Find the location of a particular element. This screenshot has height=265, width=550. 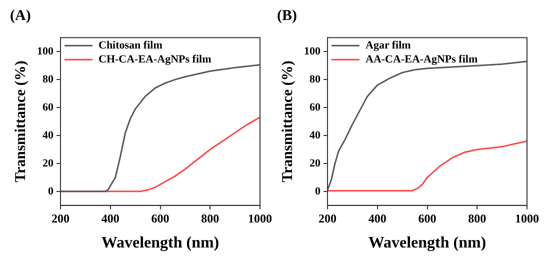

legend-label: Chitosan film is located at coordinates (130, 45).